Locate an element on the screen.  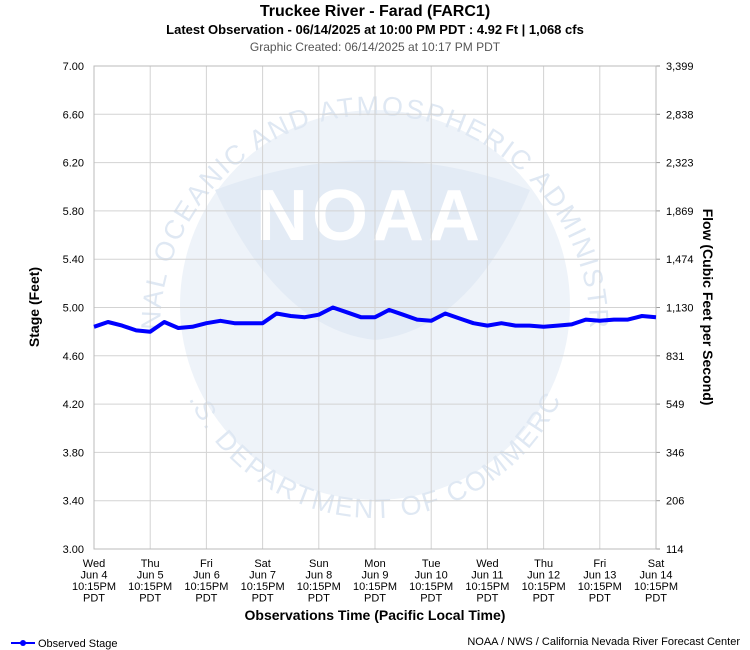
x-tick-label: Jun 12 is located at coordinates (543, 576).